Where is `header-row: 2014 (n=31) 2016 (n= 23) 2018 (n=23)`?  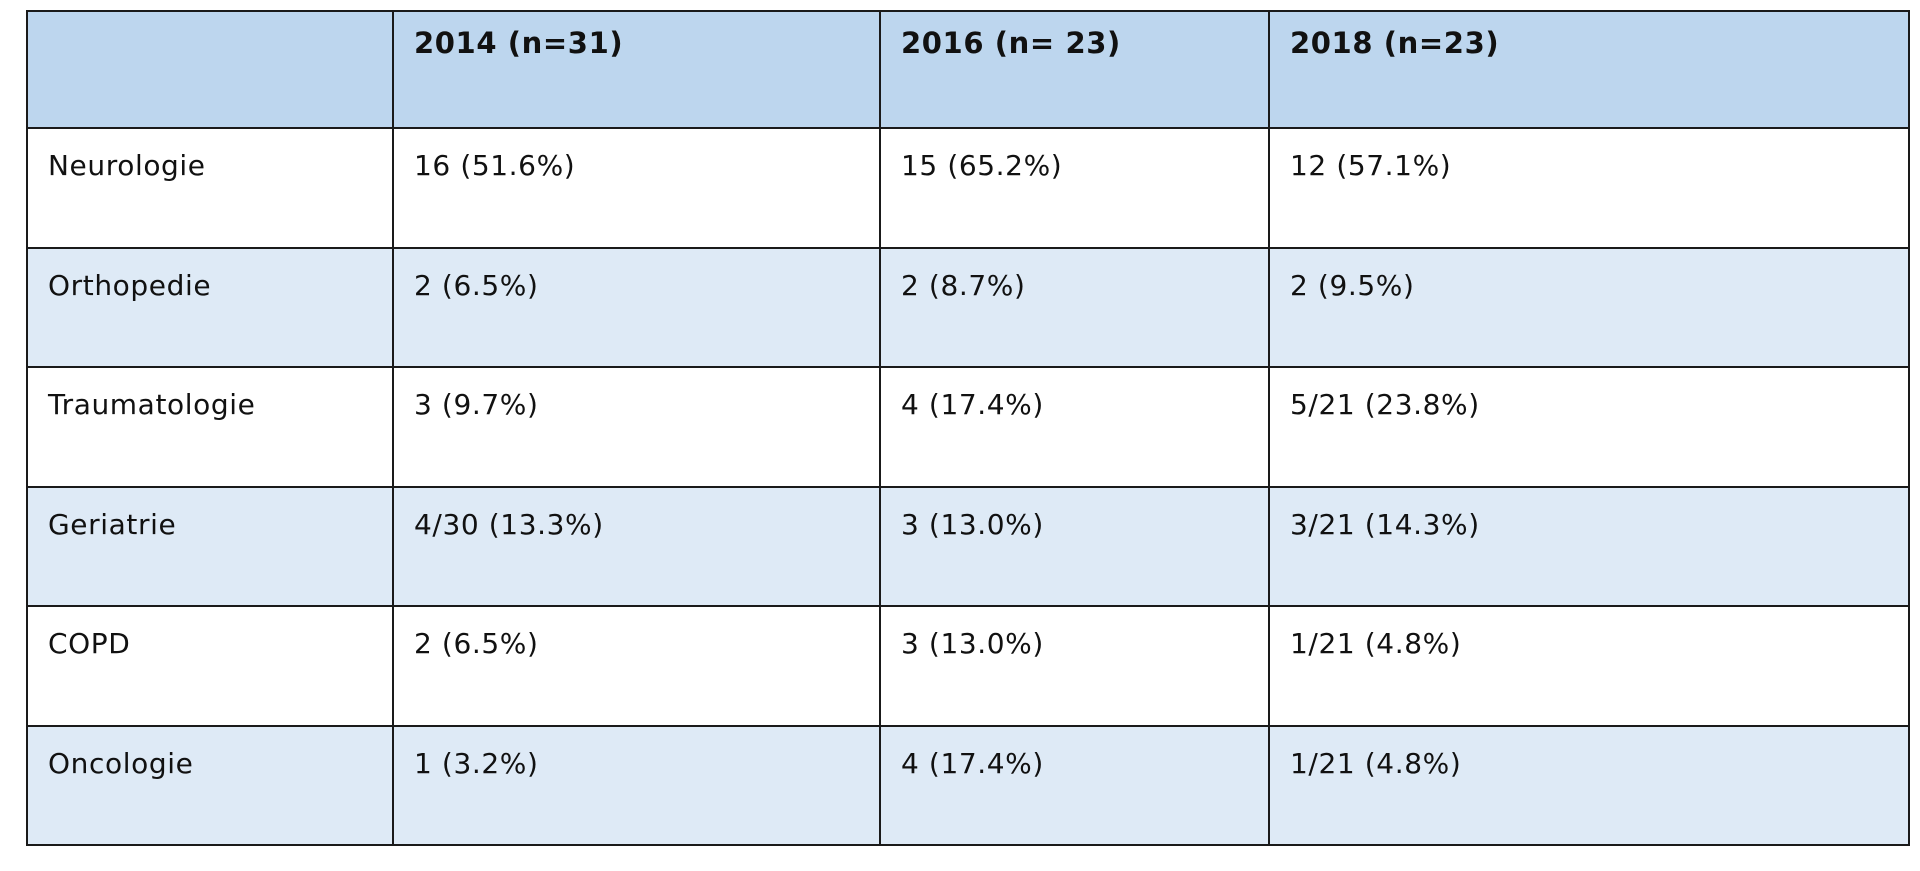
header-row: 2014 (n=31) 2016 (n= 23) 2018 (n=23) is located at coordinates (968, 69).